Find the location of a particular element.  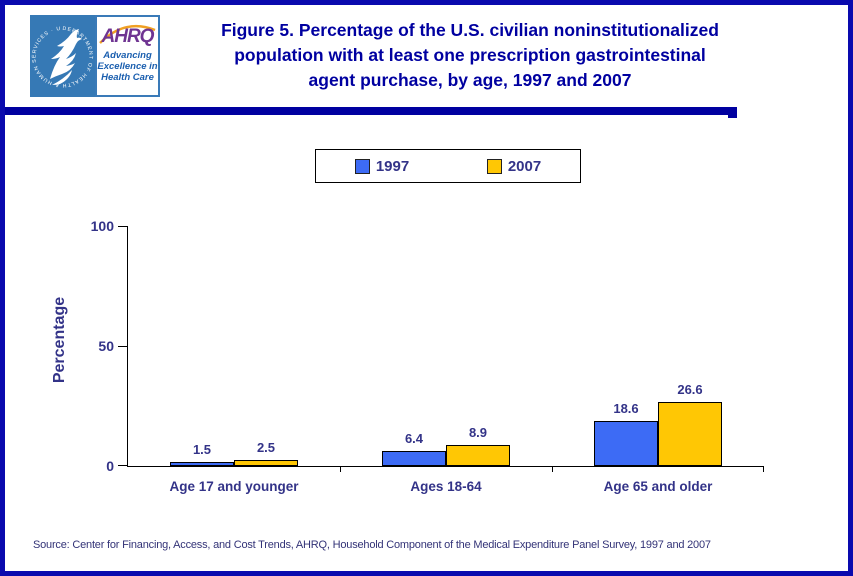

legend-entry-1997: 1997 is located at coordinates (382, 166).